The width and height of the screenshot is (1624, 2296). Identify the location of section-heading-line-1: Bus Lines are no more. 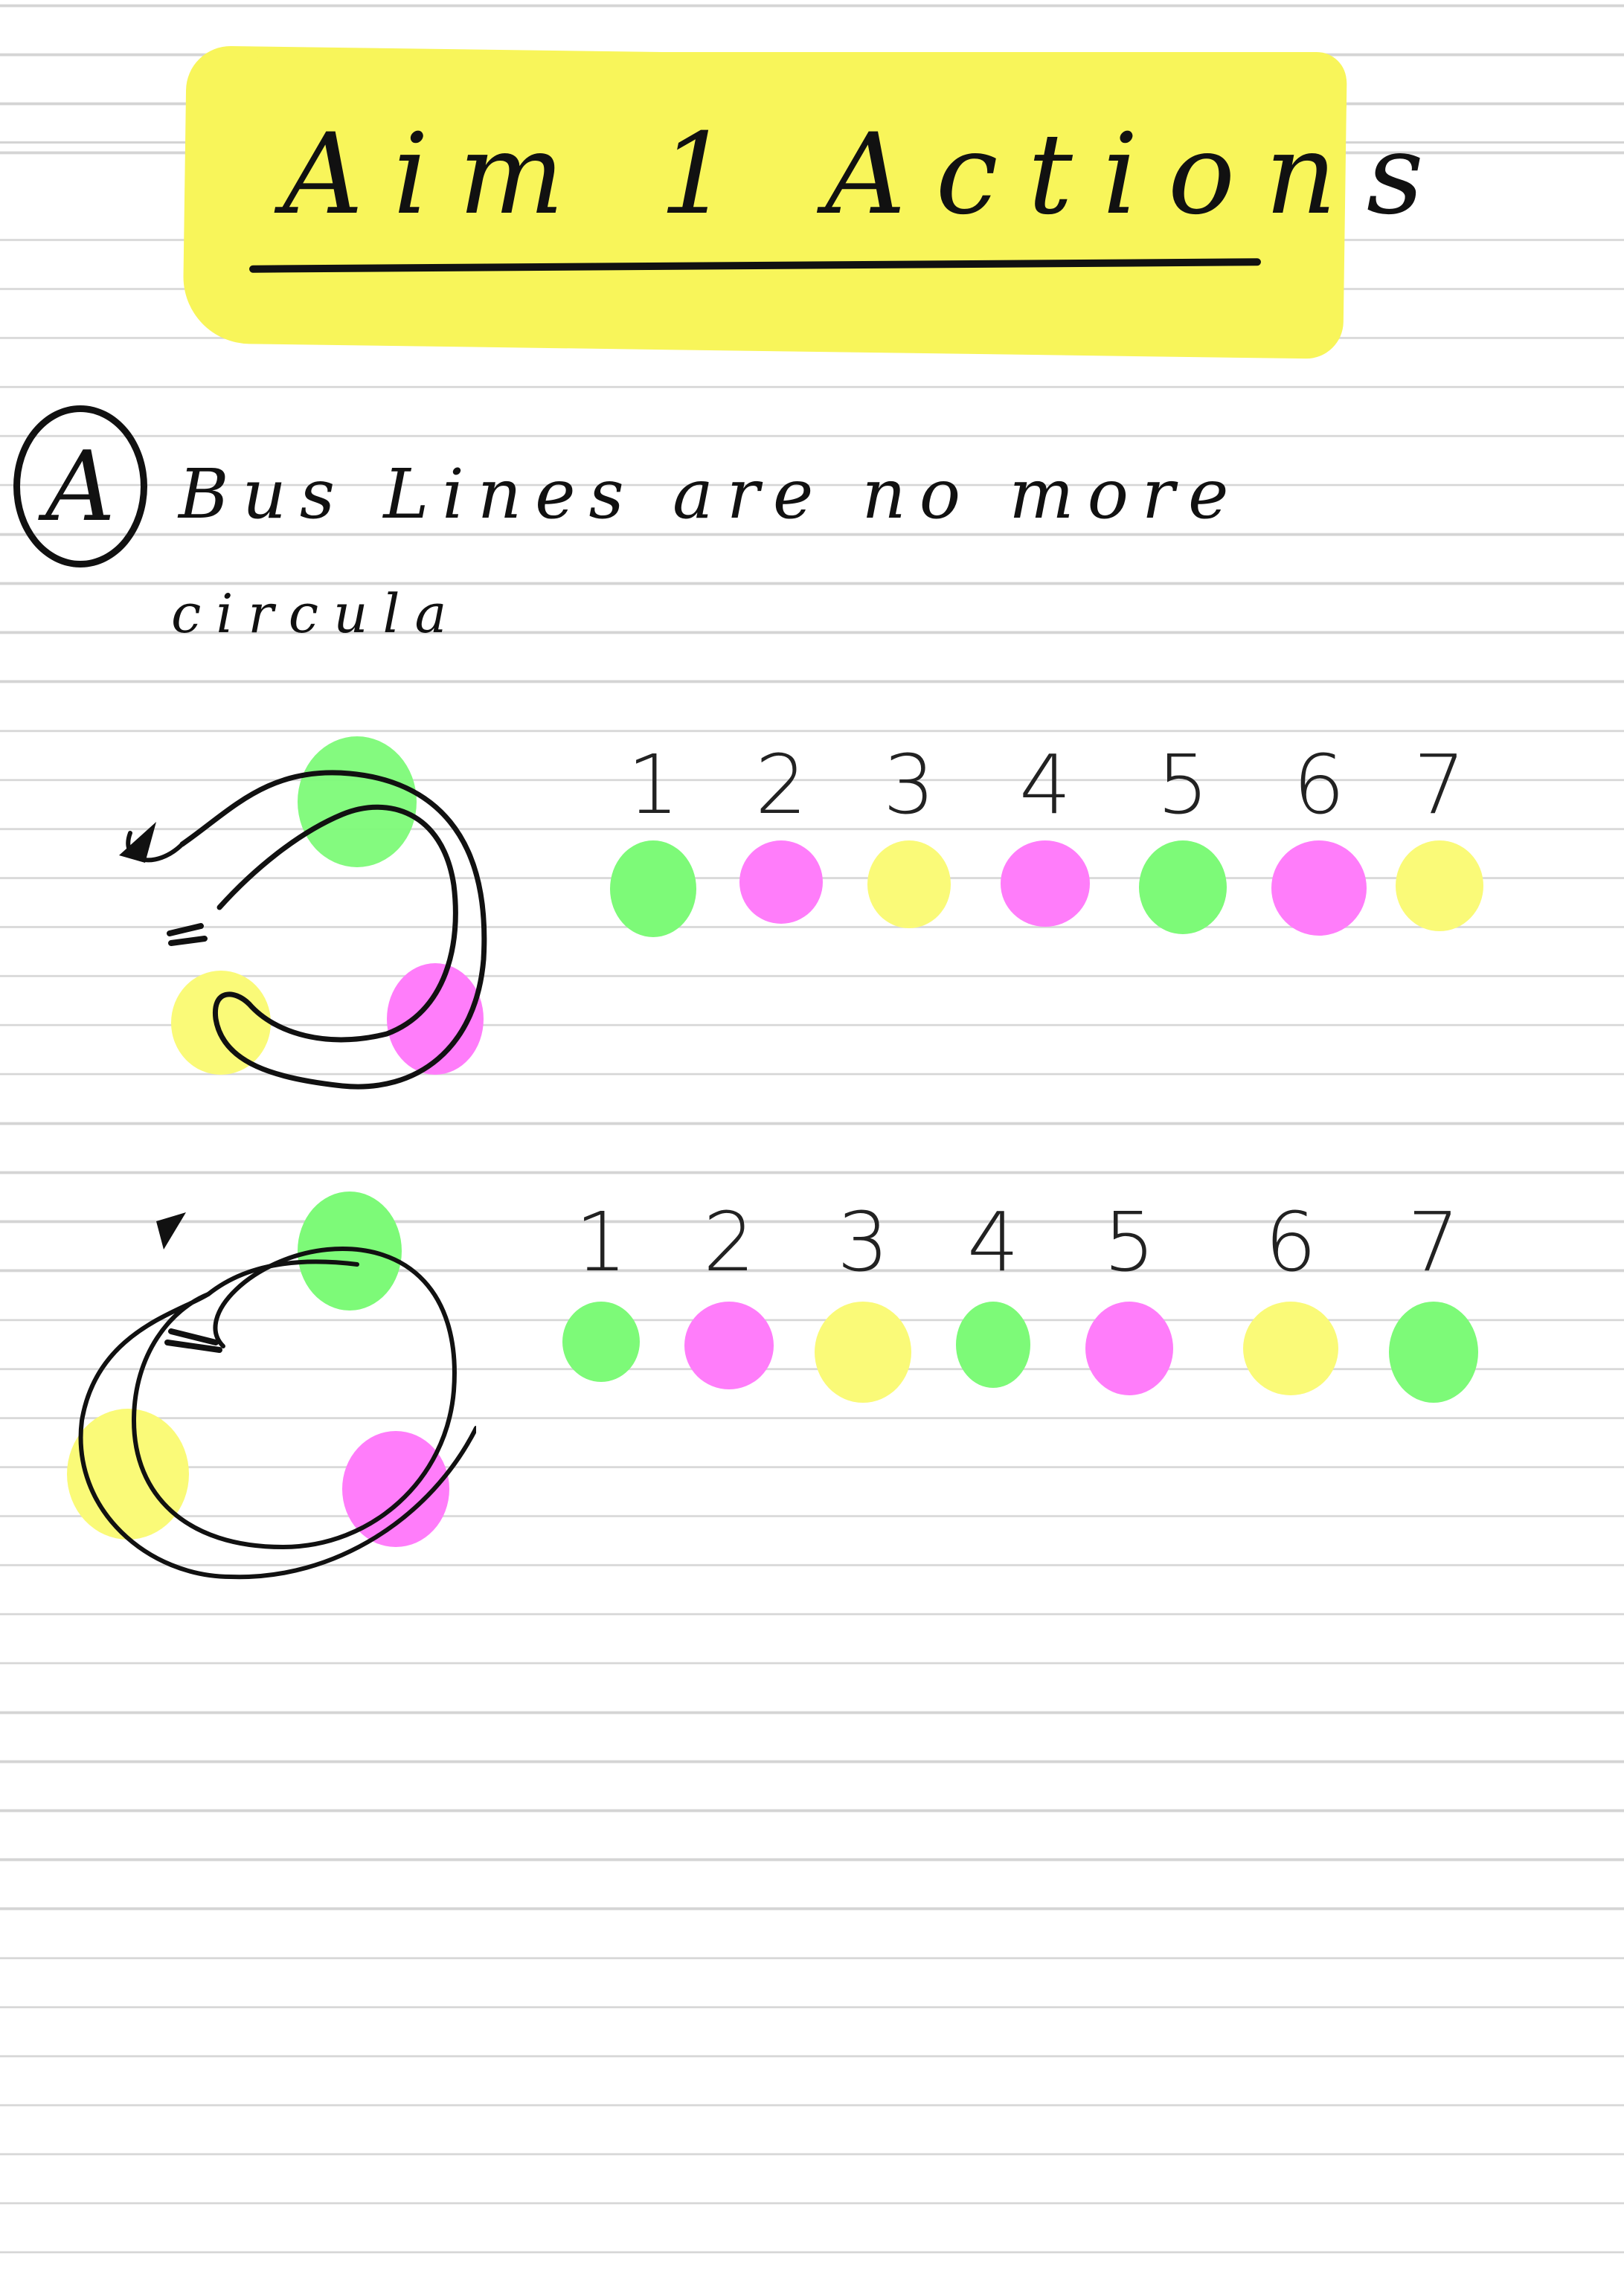
(710, 494).